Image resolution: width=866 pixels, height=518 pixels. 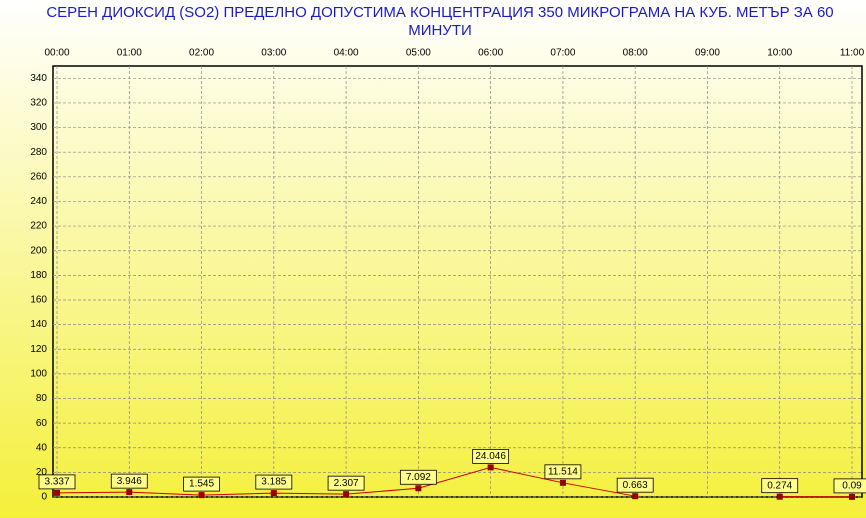 What do you see at coordinates (562, 53) in the screenshot?
I see `x-tick-label: 07:00` at bounding box center [562, 53].